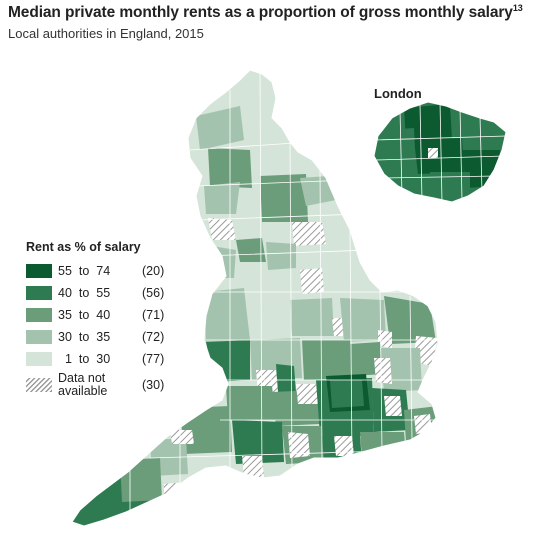 This screenshot has height=537, width=534. I want to click on legend-title: Rent as % of salary, so click(83, 247).